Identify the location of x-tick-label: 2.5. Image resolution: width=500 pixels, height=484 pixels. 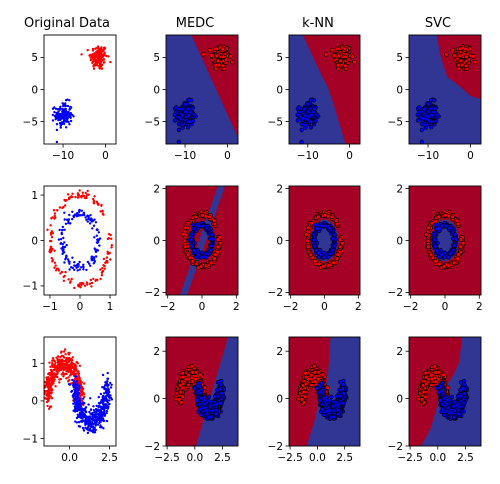
(222, 458).